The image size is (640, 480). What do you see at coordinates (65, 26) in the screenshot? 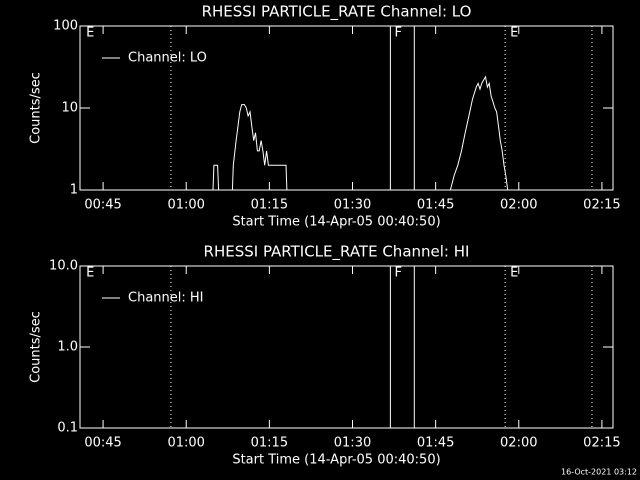
I see `y-tick-label: 100` at bounding box center [65, 26].